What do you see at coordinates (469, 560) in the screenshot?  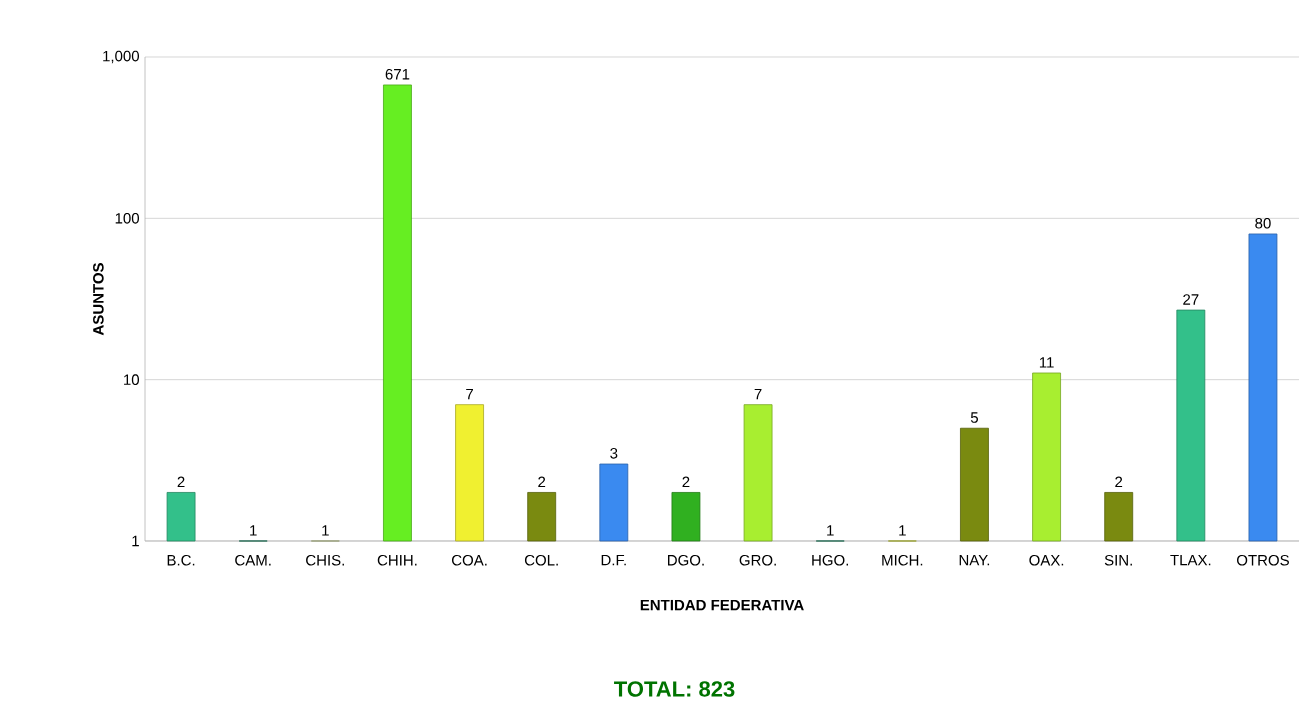 I see `x-tick-label: COA.` at bounding box center [469, 560].